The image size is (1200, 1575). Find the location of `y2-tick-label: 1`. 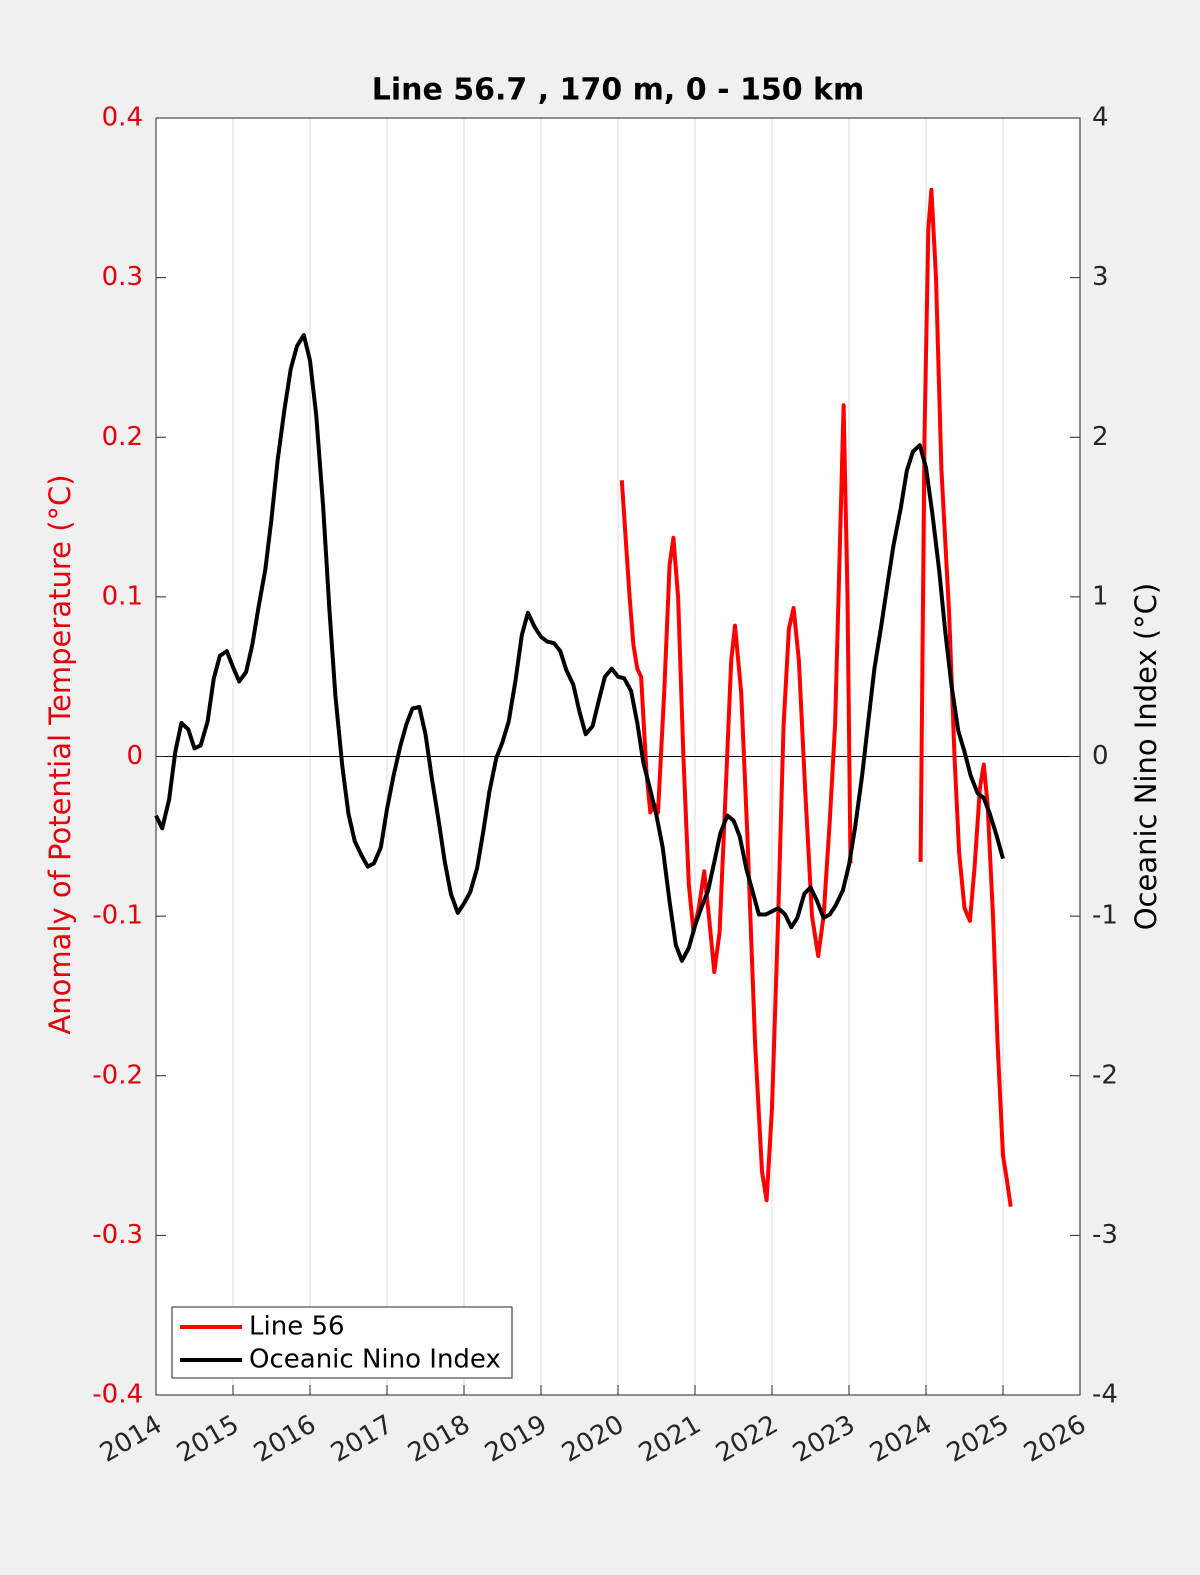

y2-tick-label: 1 is located at coordinates (1100, 596).